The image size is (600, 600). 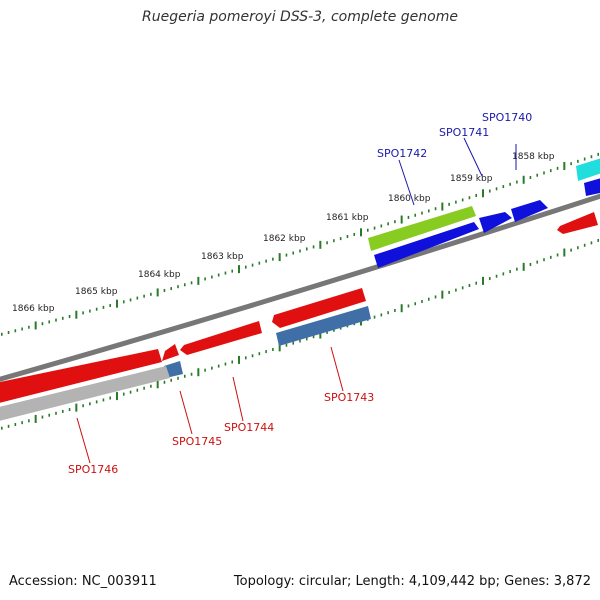 I want to click on leader-spo1741, so click(x=473, y=157).